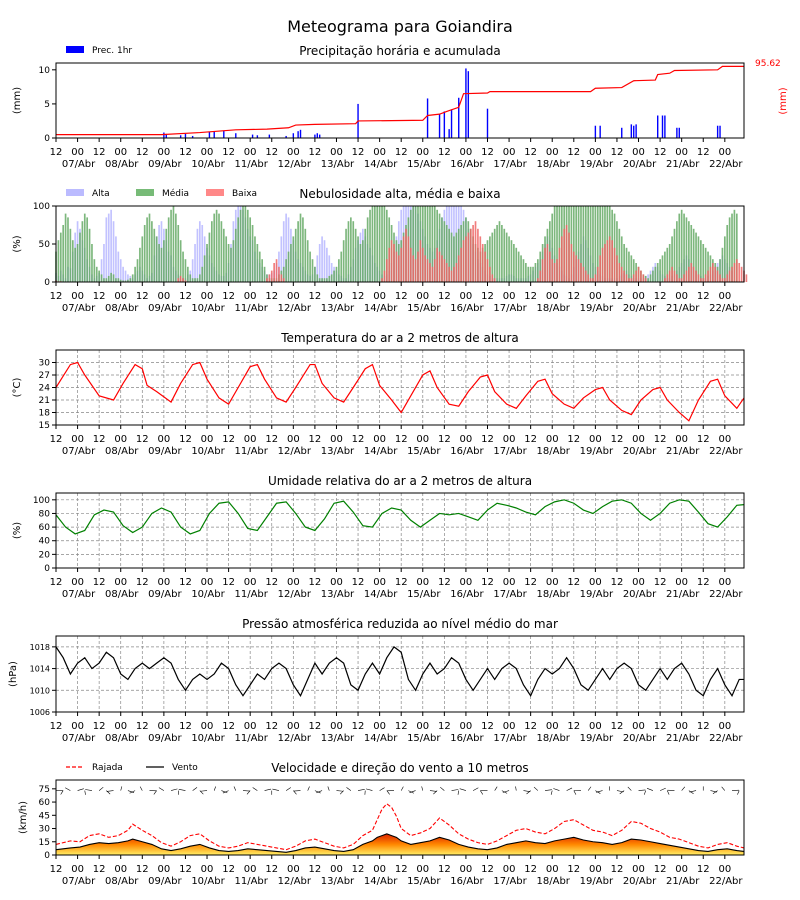 The width and height of the screenshot is (800, 900). What do you see at coordinates (329, 268) in the screenshot?
I see `cloud-bar-alta` at bounding box center [329, 268].